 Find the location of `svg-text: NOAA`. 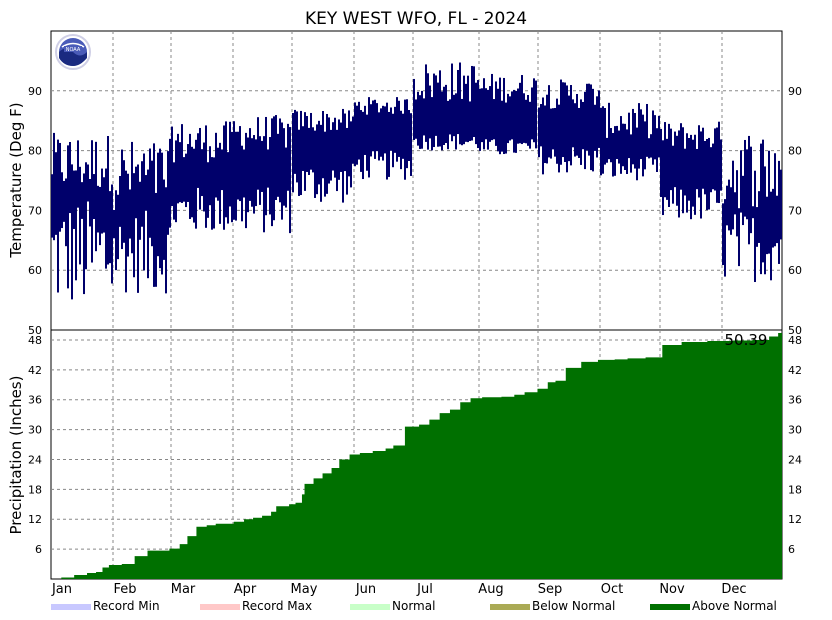

svg-text: NOAA is located at coordinates (73, 50).